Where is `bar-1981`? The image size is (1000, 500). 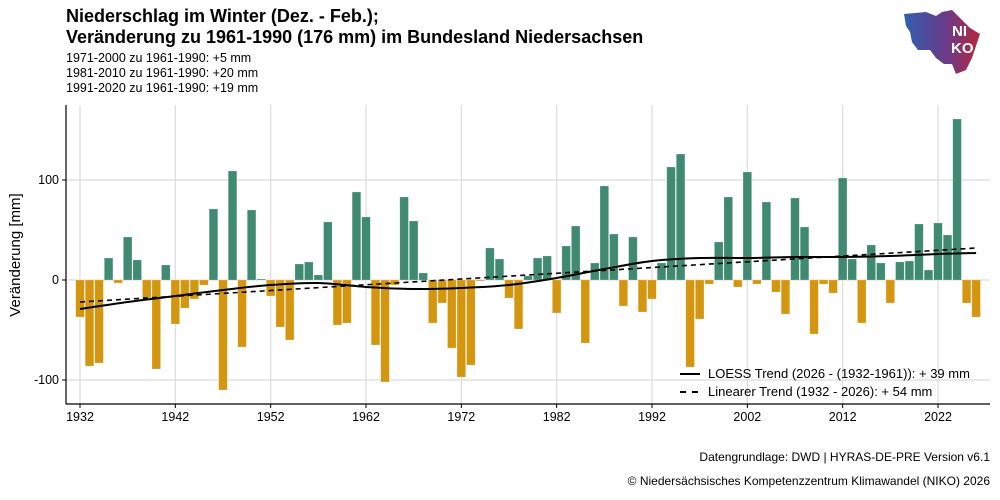 bar-1981 is located at coordinates (547, 268).